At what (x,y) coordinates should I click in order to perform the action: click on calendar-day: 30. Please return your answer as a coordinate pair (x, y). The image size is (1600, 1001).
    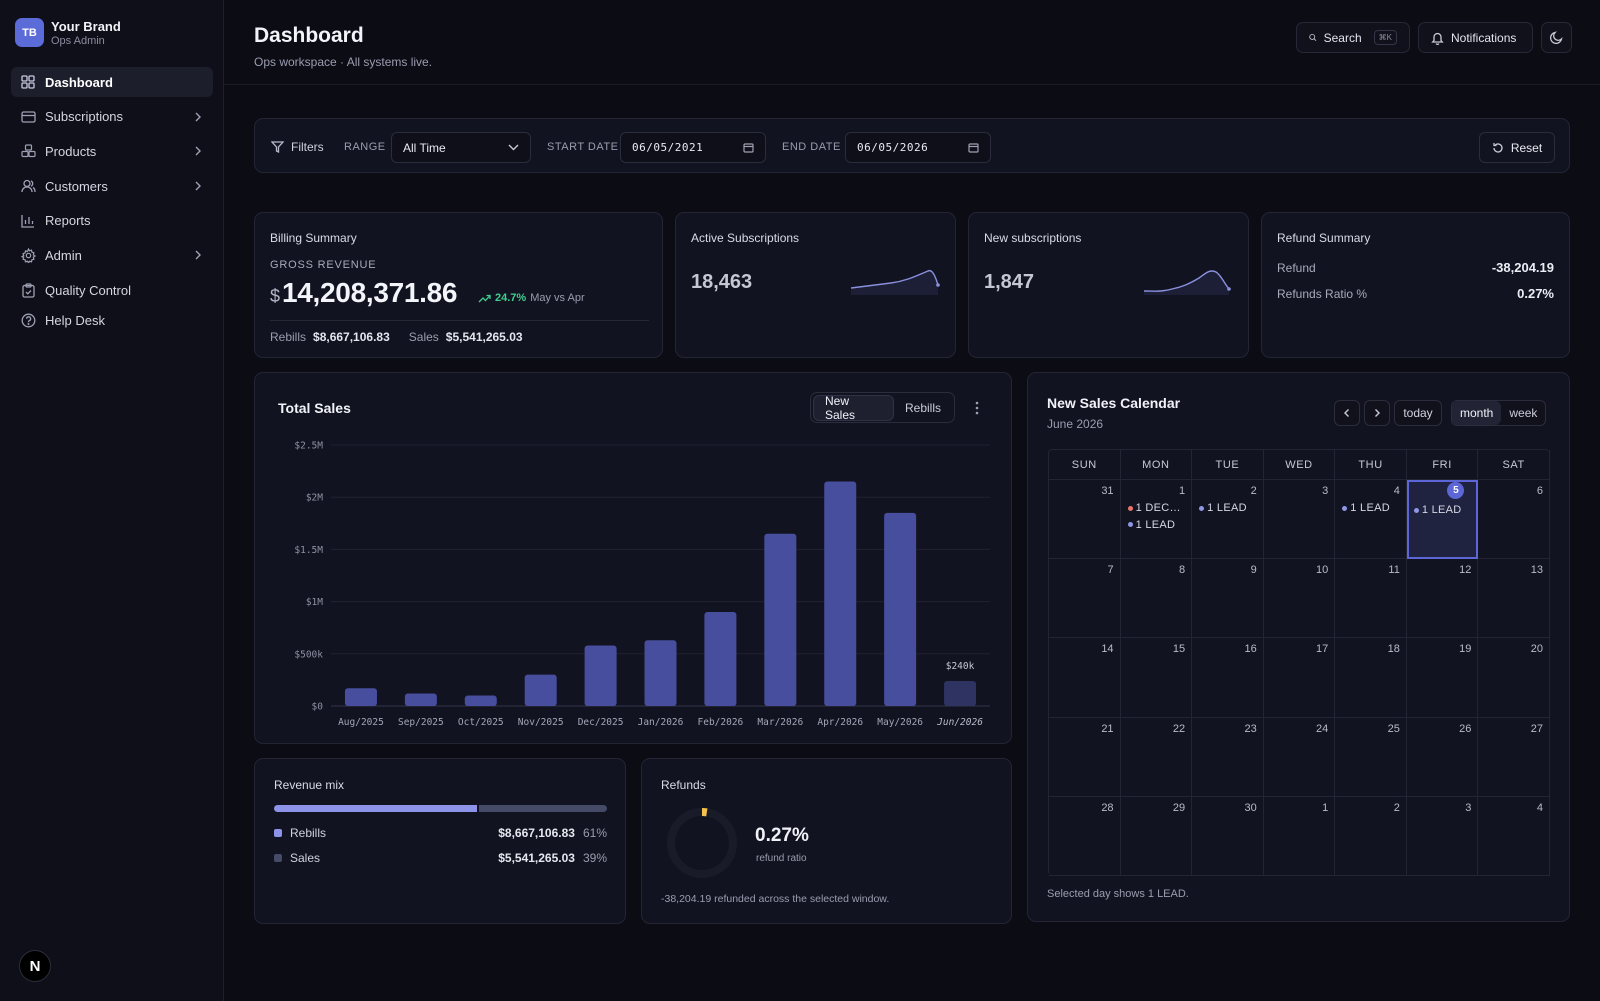
    Looking at the image, I should click on (1228, 836).